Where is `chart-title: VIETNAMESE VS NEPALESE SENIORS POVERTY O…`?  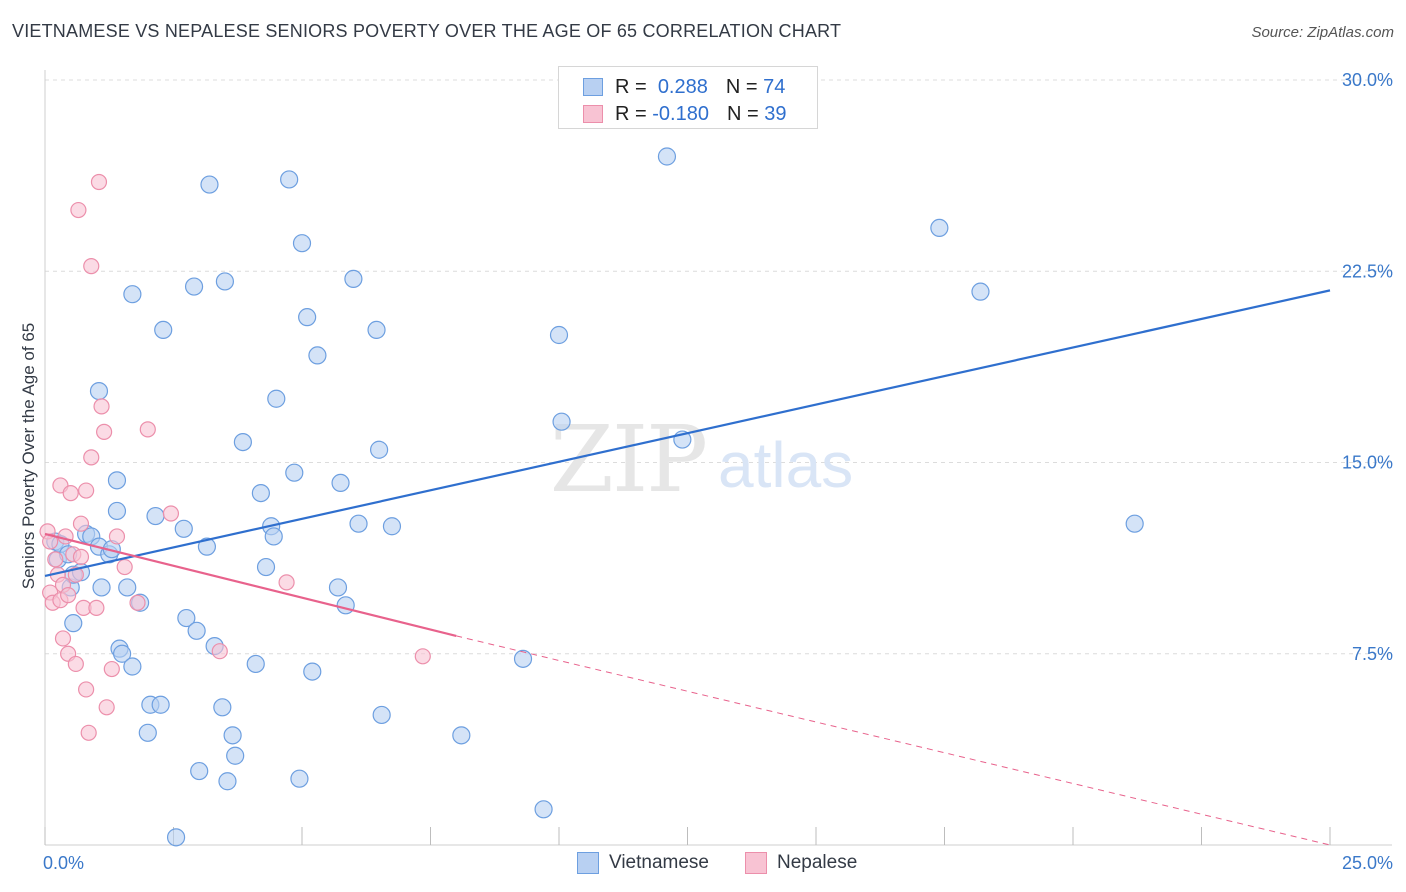 chart-title: VIETNAMESE VS NEPALESE SENIORS POVERTY O… is located at coordinates (427, 31).